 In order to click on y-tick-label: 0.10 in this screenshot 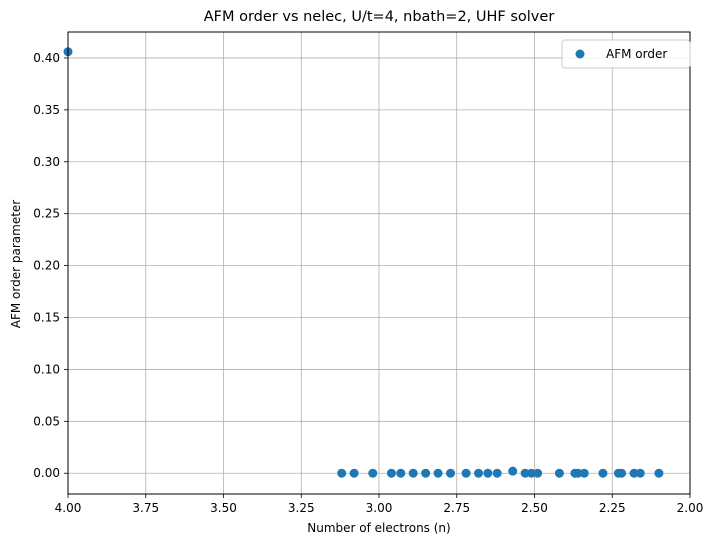, I will do `click(46, 369)`.